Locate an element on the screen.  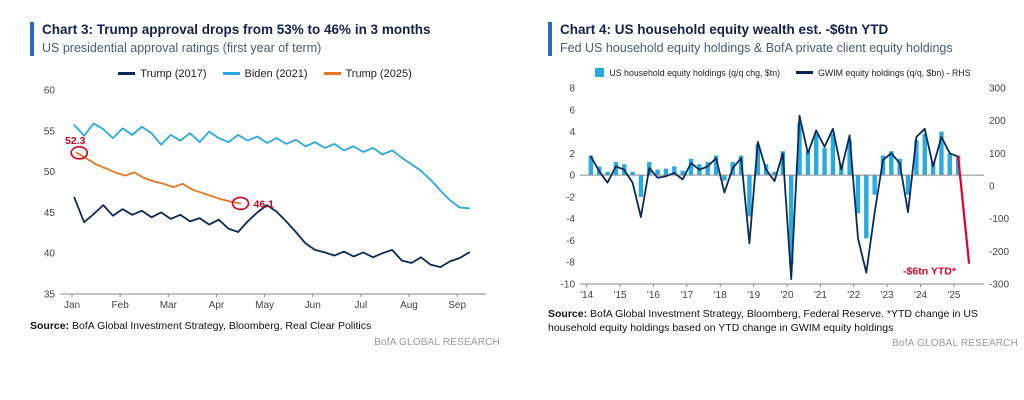
svg-text: 45 is located at coordinates (50, 213).